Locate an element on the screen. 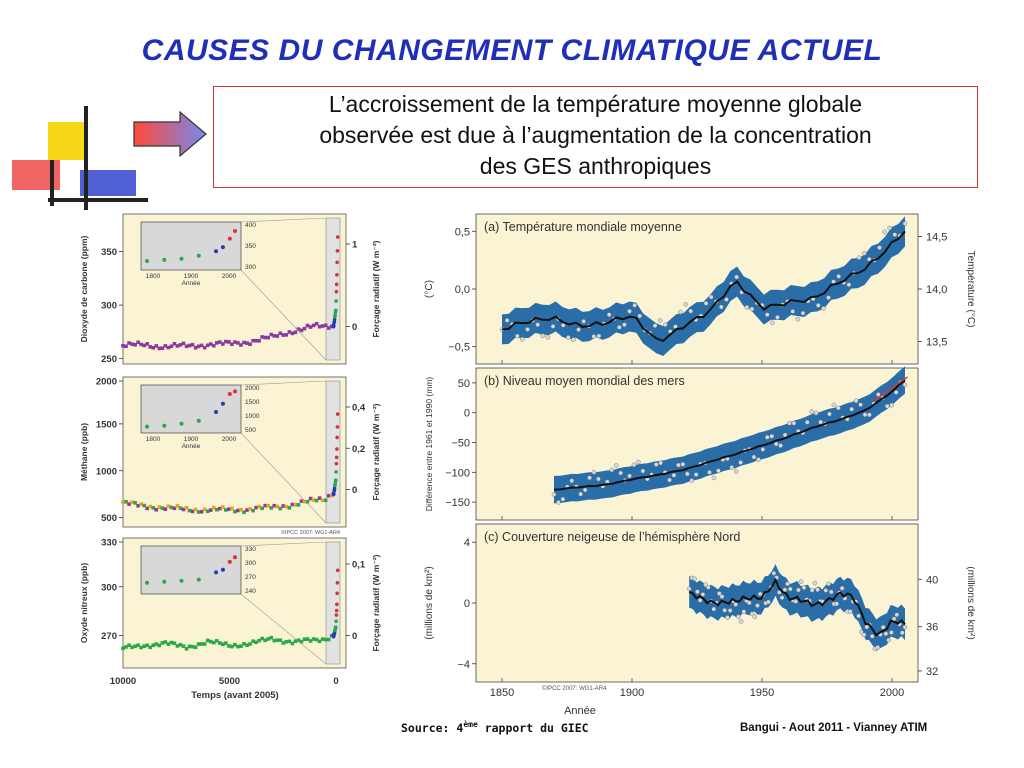  inset-tick-label: 330 is located at coordinates (250, 549).